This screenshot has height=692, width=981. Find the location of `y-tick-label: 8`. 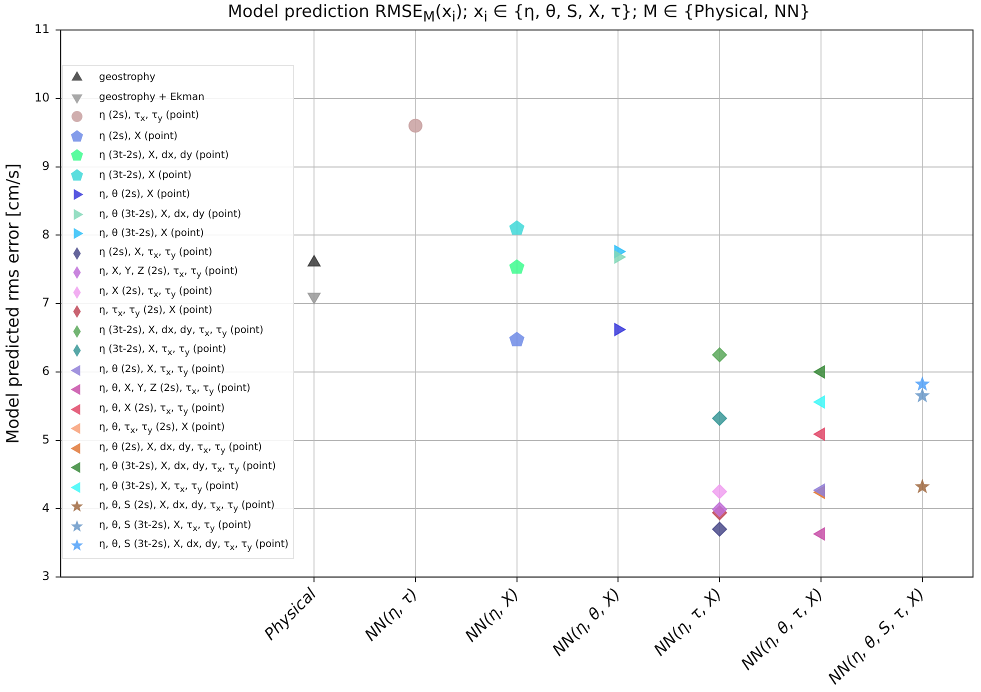

y-tick-label: 8 is located at coordinates (46, 234).